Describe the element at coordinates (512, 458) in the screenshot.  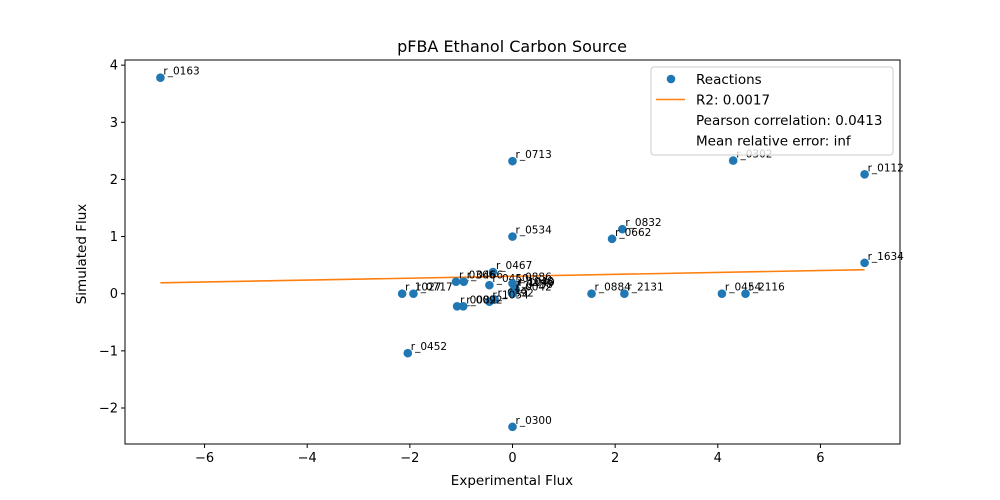
I see `x-tick-label: 0` at that location.